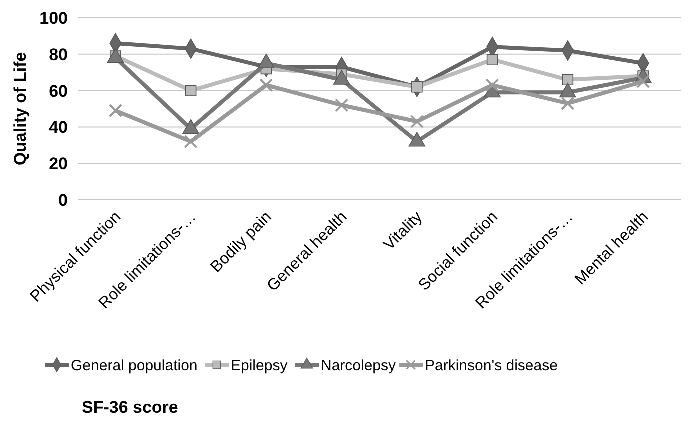  What do you see at coordinates (58, 91) in the screenshot?
I see `y-tick-label: 60` at bounding box center [58, 91].